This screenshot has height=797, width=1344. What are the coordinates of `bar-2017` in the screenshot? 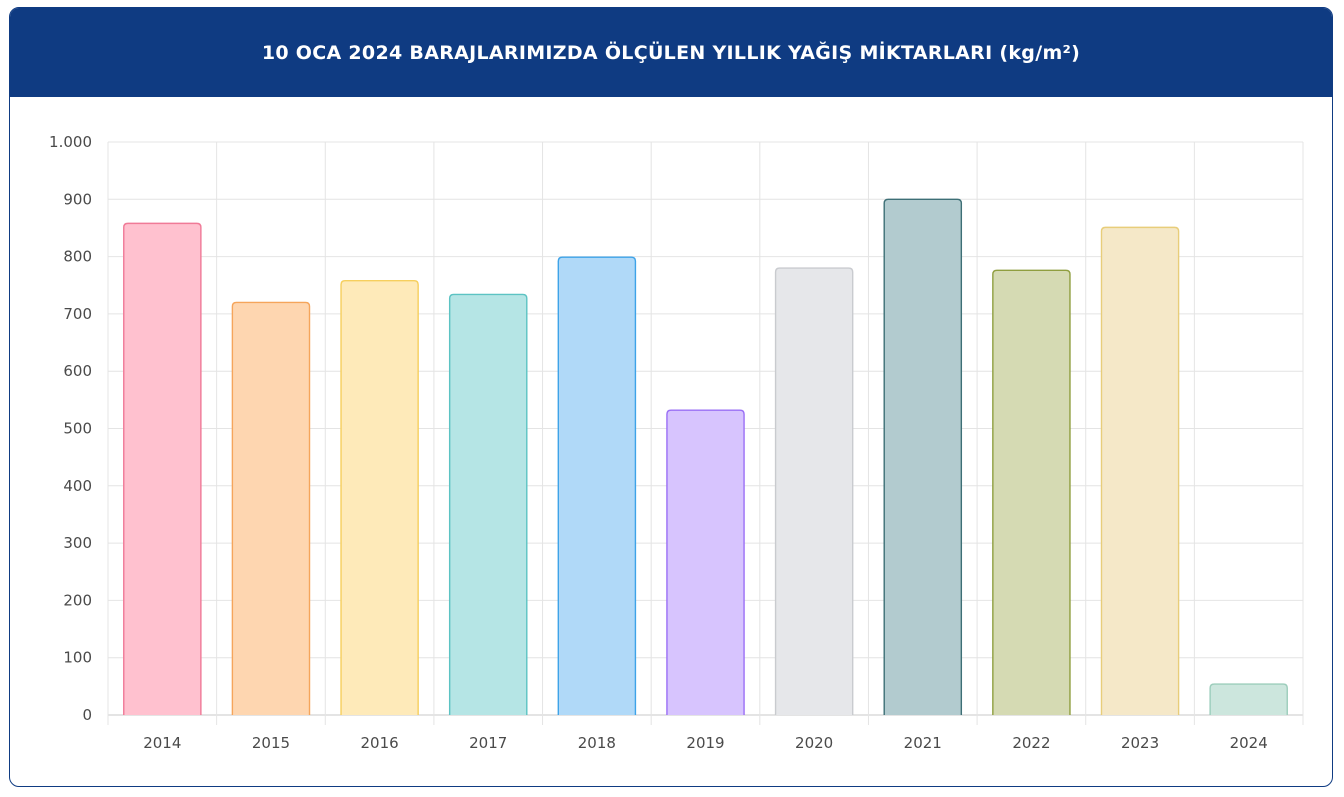 It's located at (488, 504).